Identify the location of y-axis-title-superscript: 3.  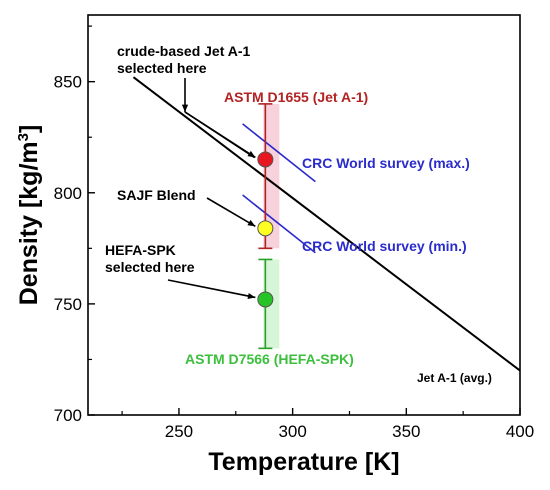
(23, 137).